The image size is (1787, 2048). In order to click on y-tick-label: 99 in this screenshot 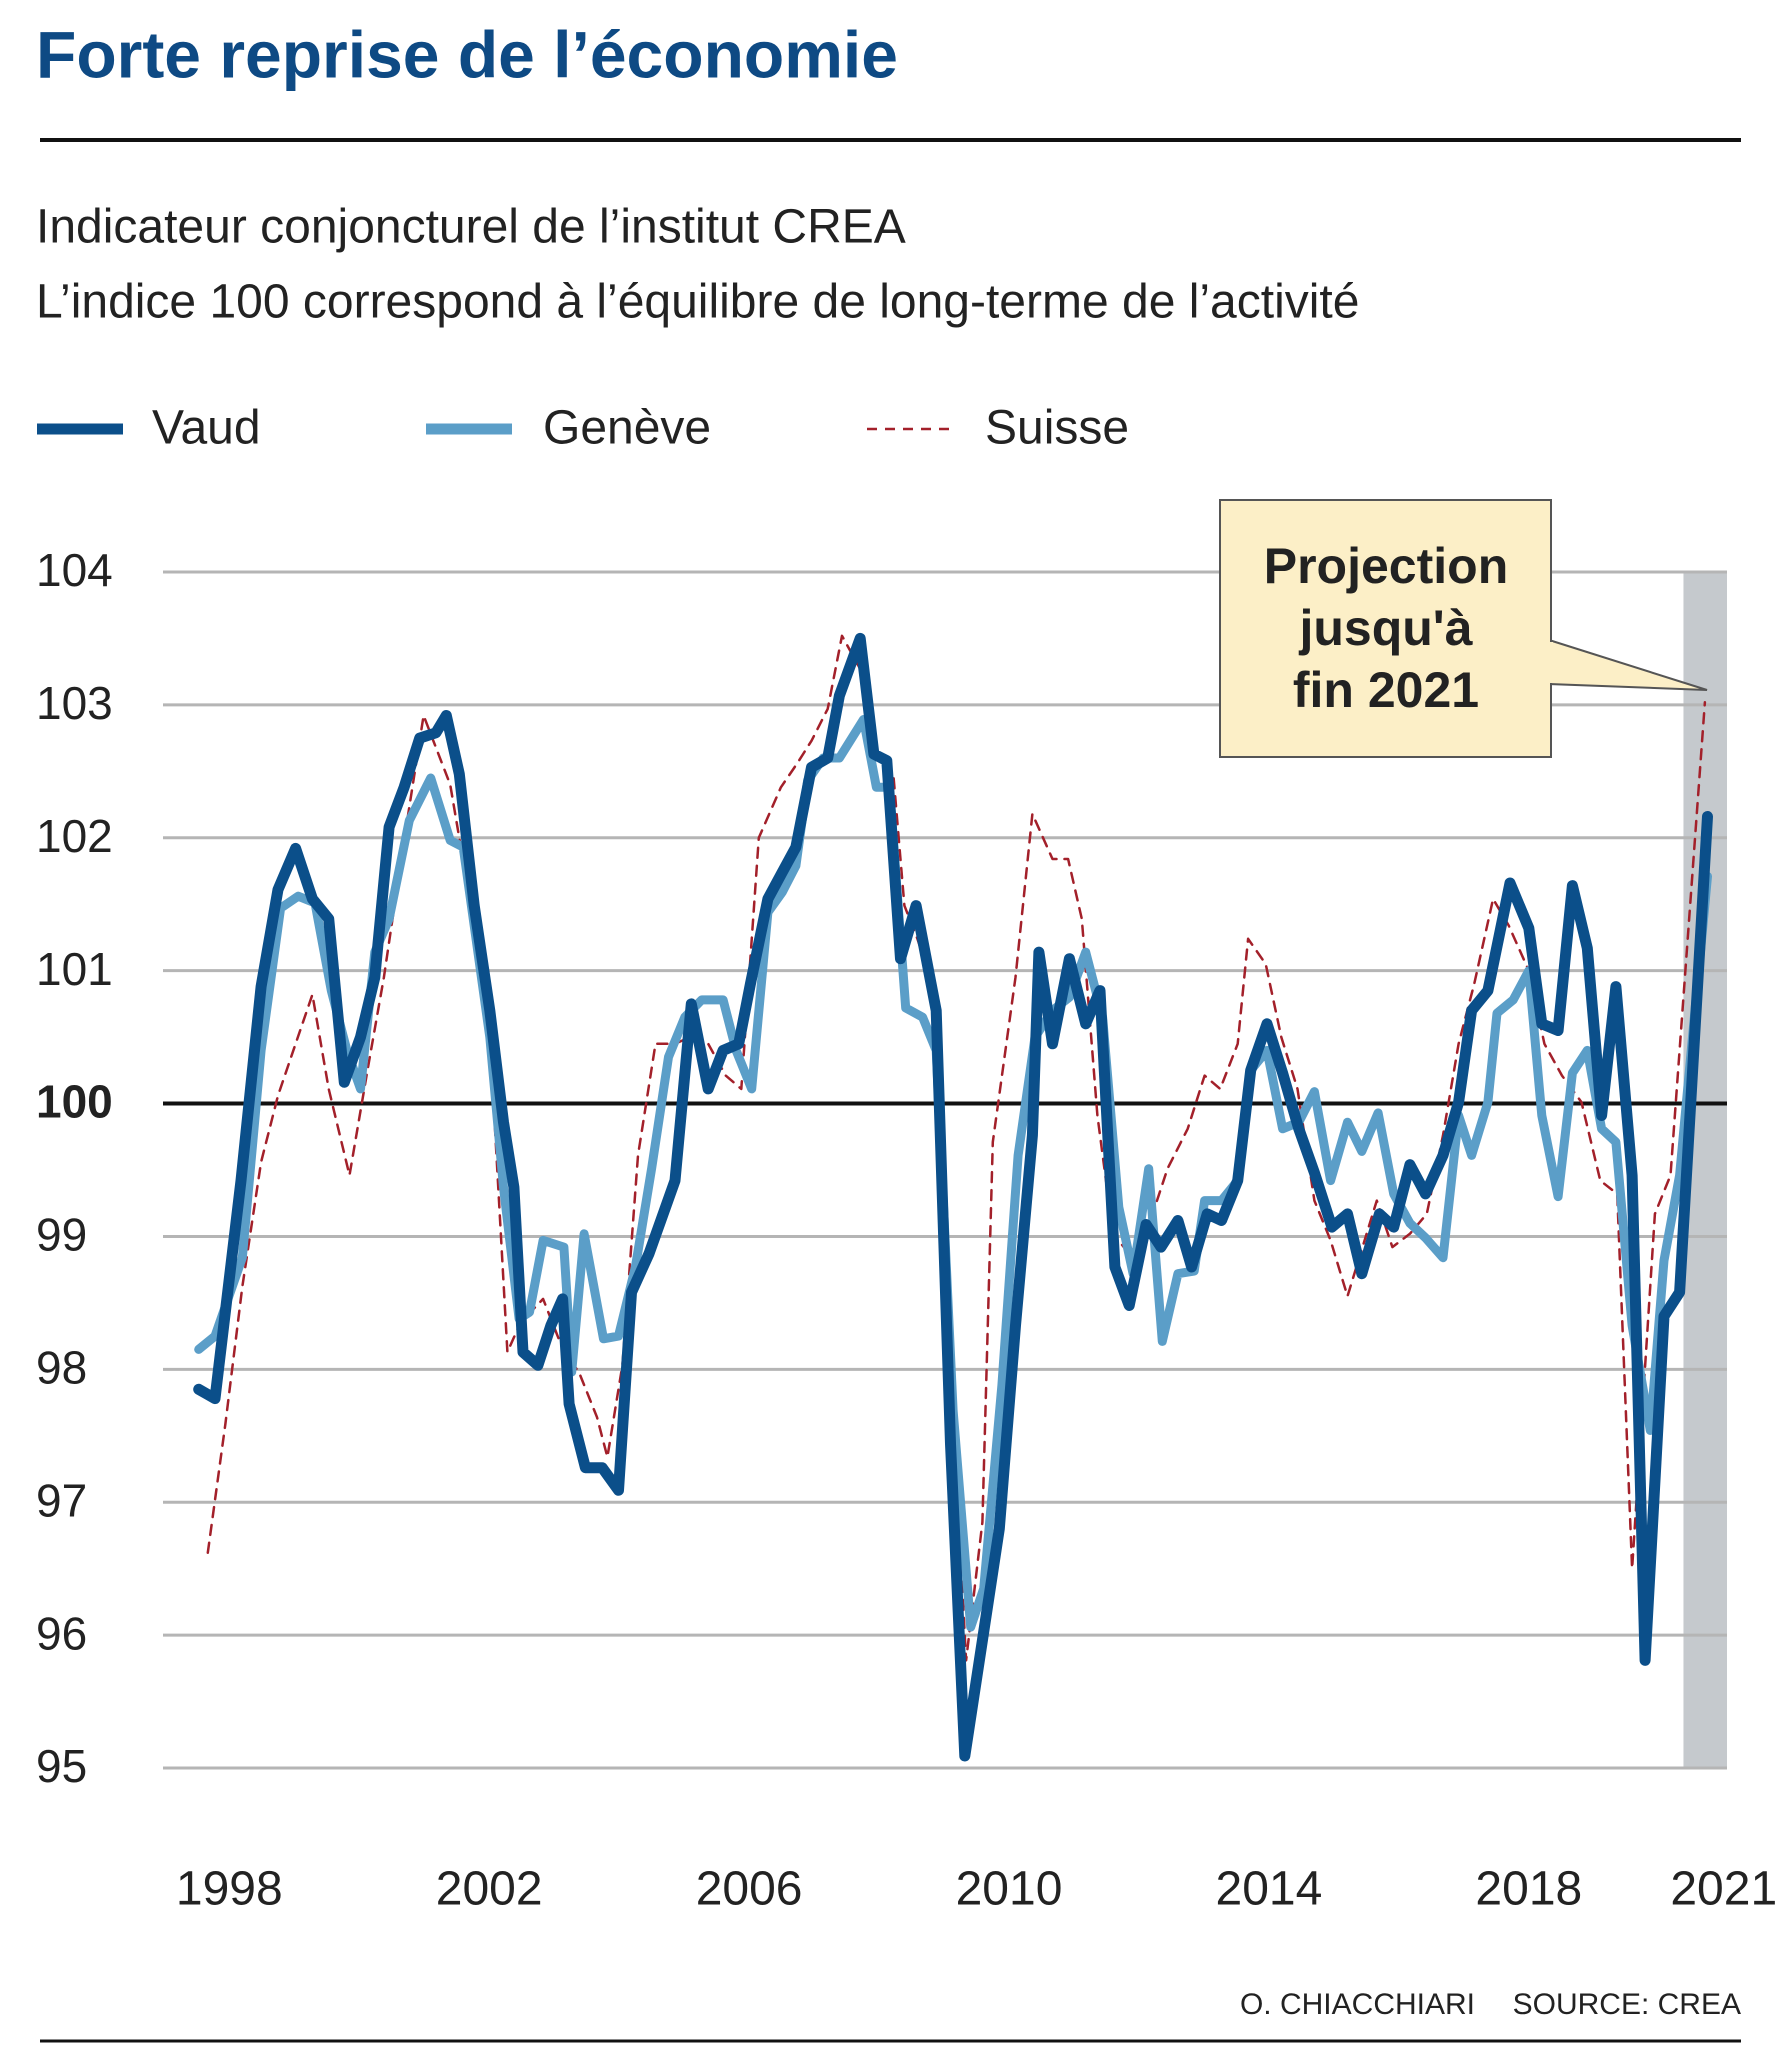, I will do `click(61, 1235)`.